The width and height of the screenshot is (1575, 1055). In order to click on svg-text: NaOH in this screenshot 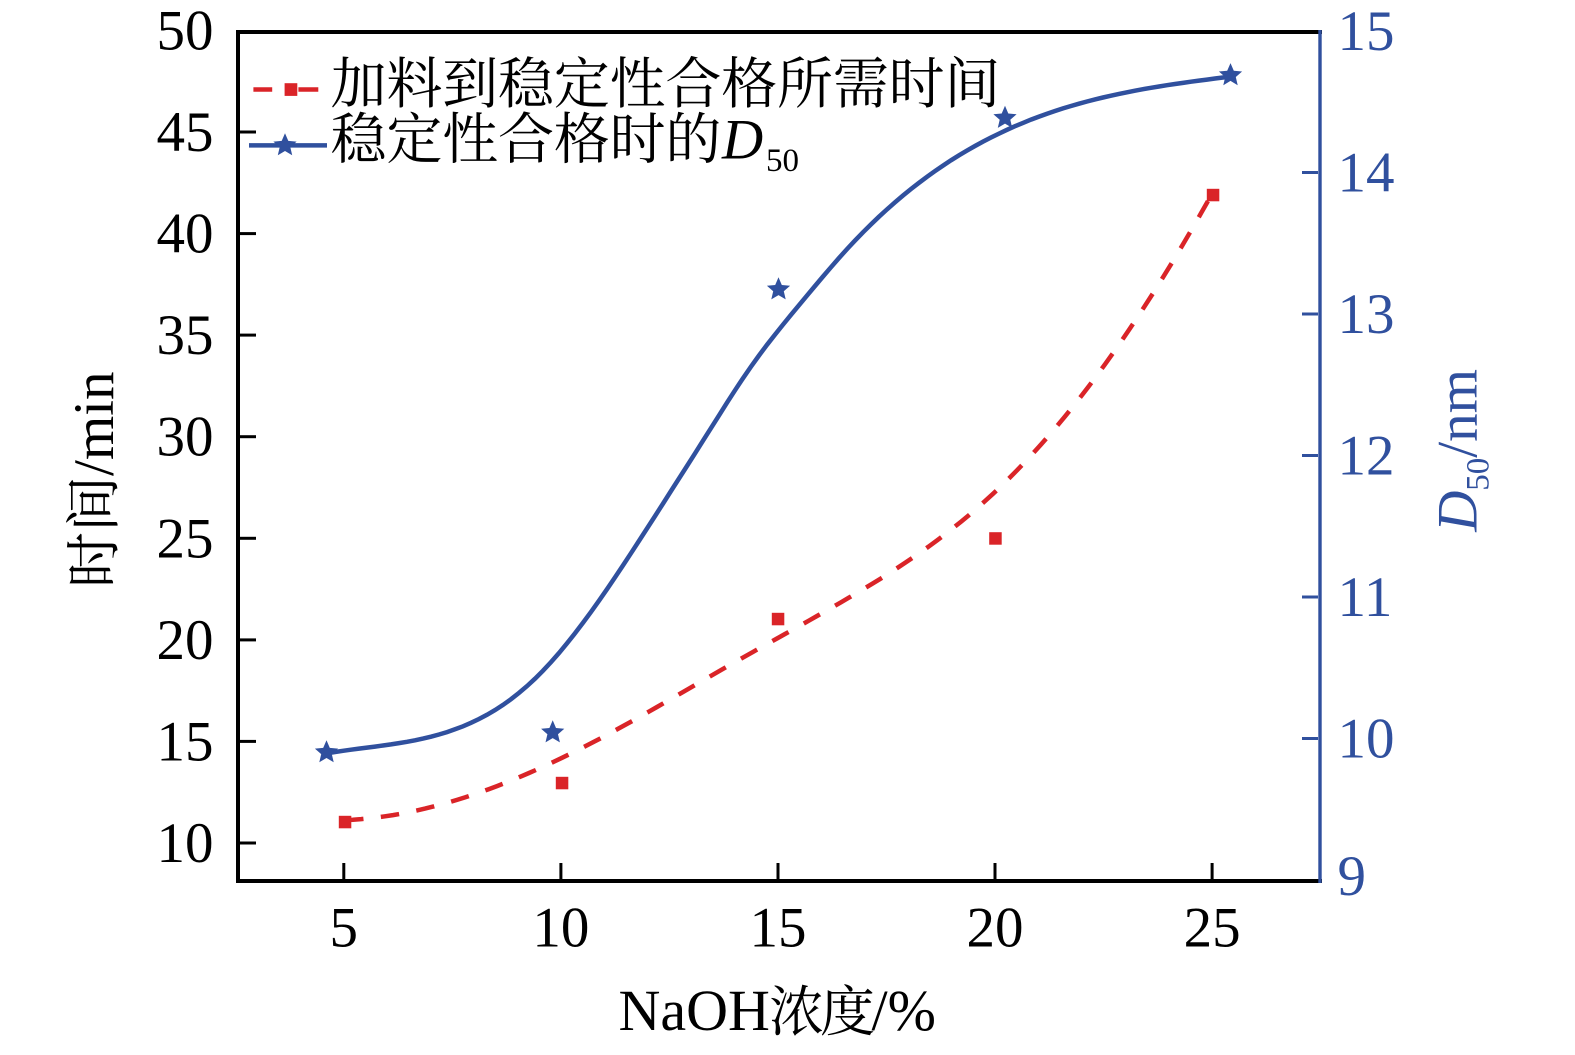, I will do `click(694, 1010)`.